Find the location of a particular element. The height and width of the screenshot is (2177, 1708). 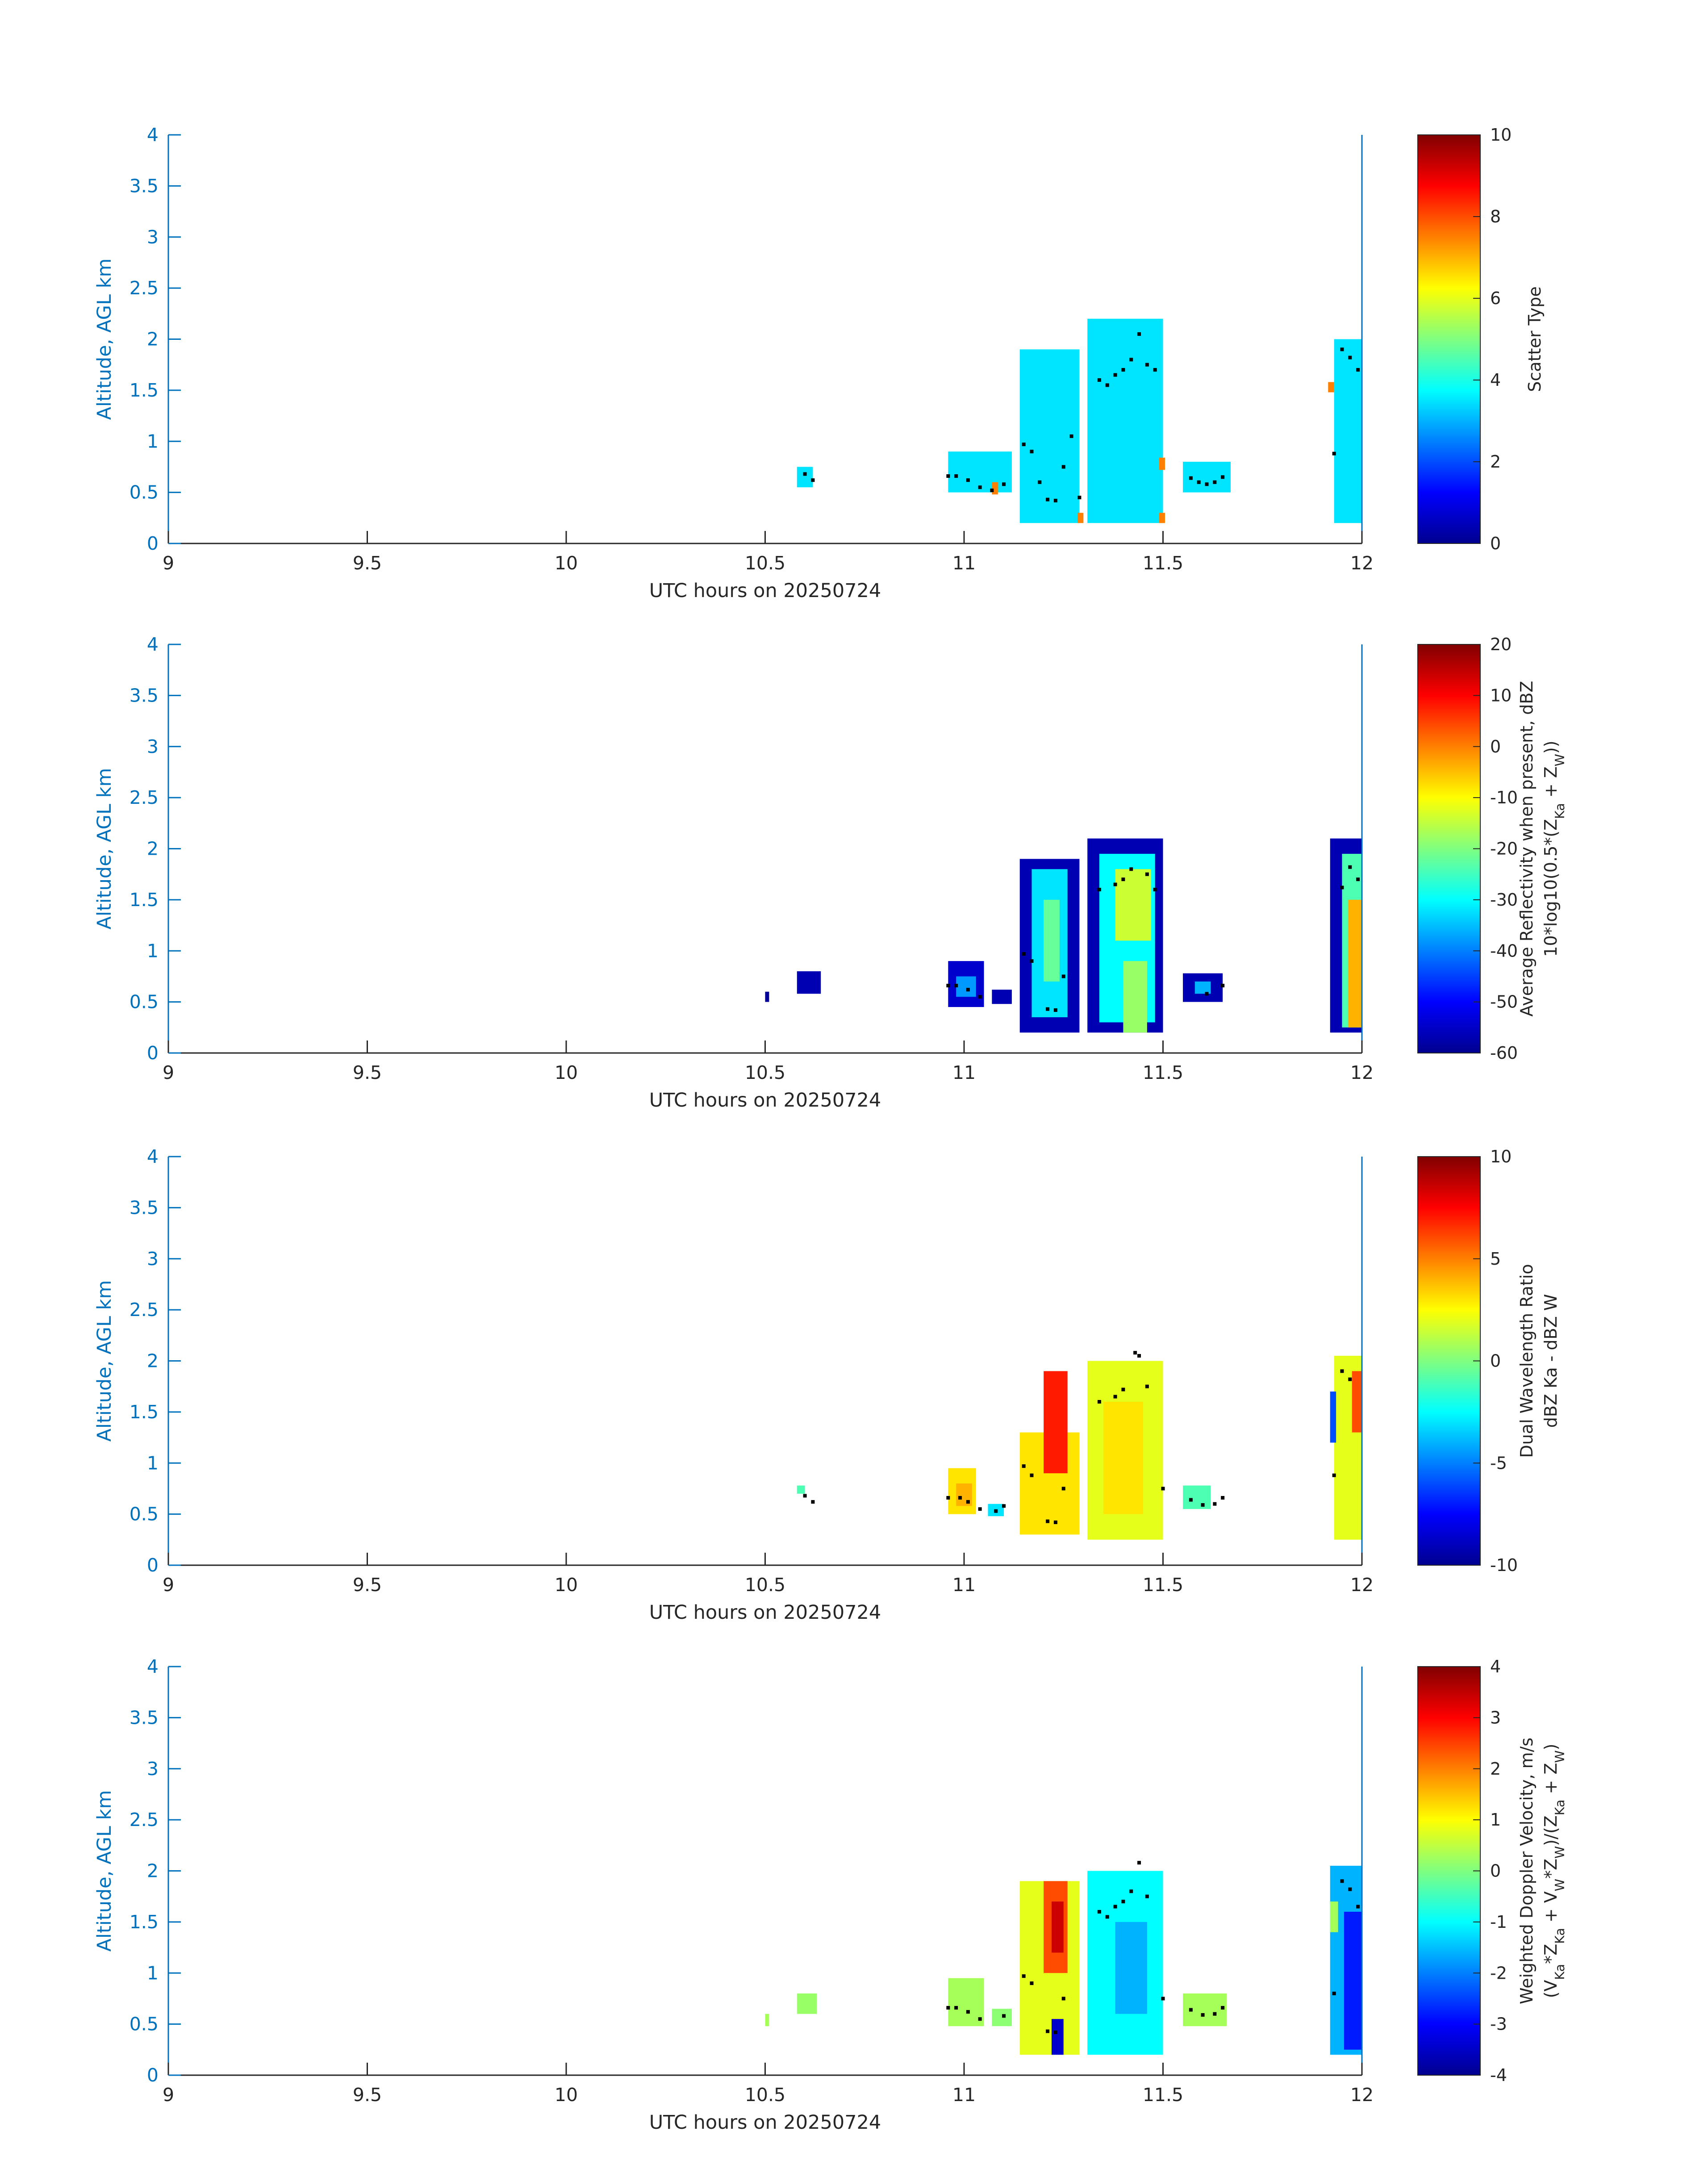

y-tick-label: 2.5 is located at coordinates (144, 797).